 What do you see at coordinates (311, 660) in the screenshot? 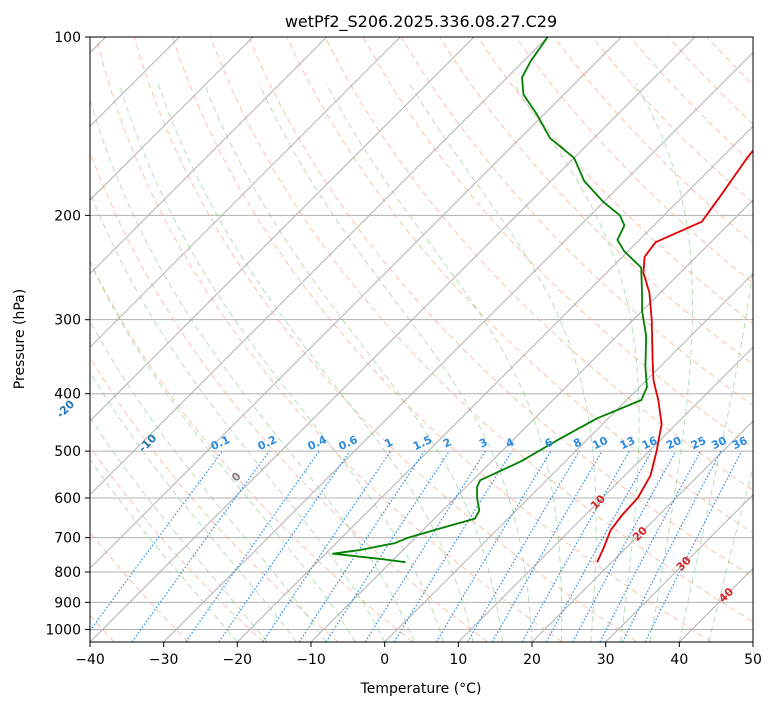
I see `x-tick-label: −10` at bounding box center [311, 660].